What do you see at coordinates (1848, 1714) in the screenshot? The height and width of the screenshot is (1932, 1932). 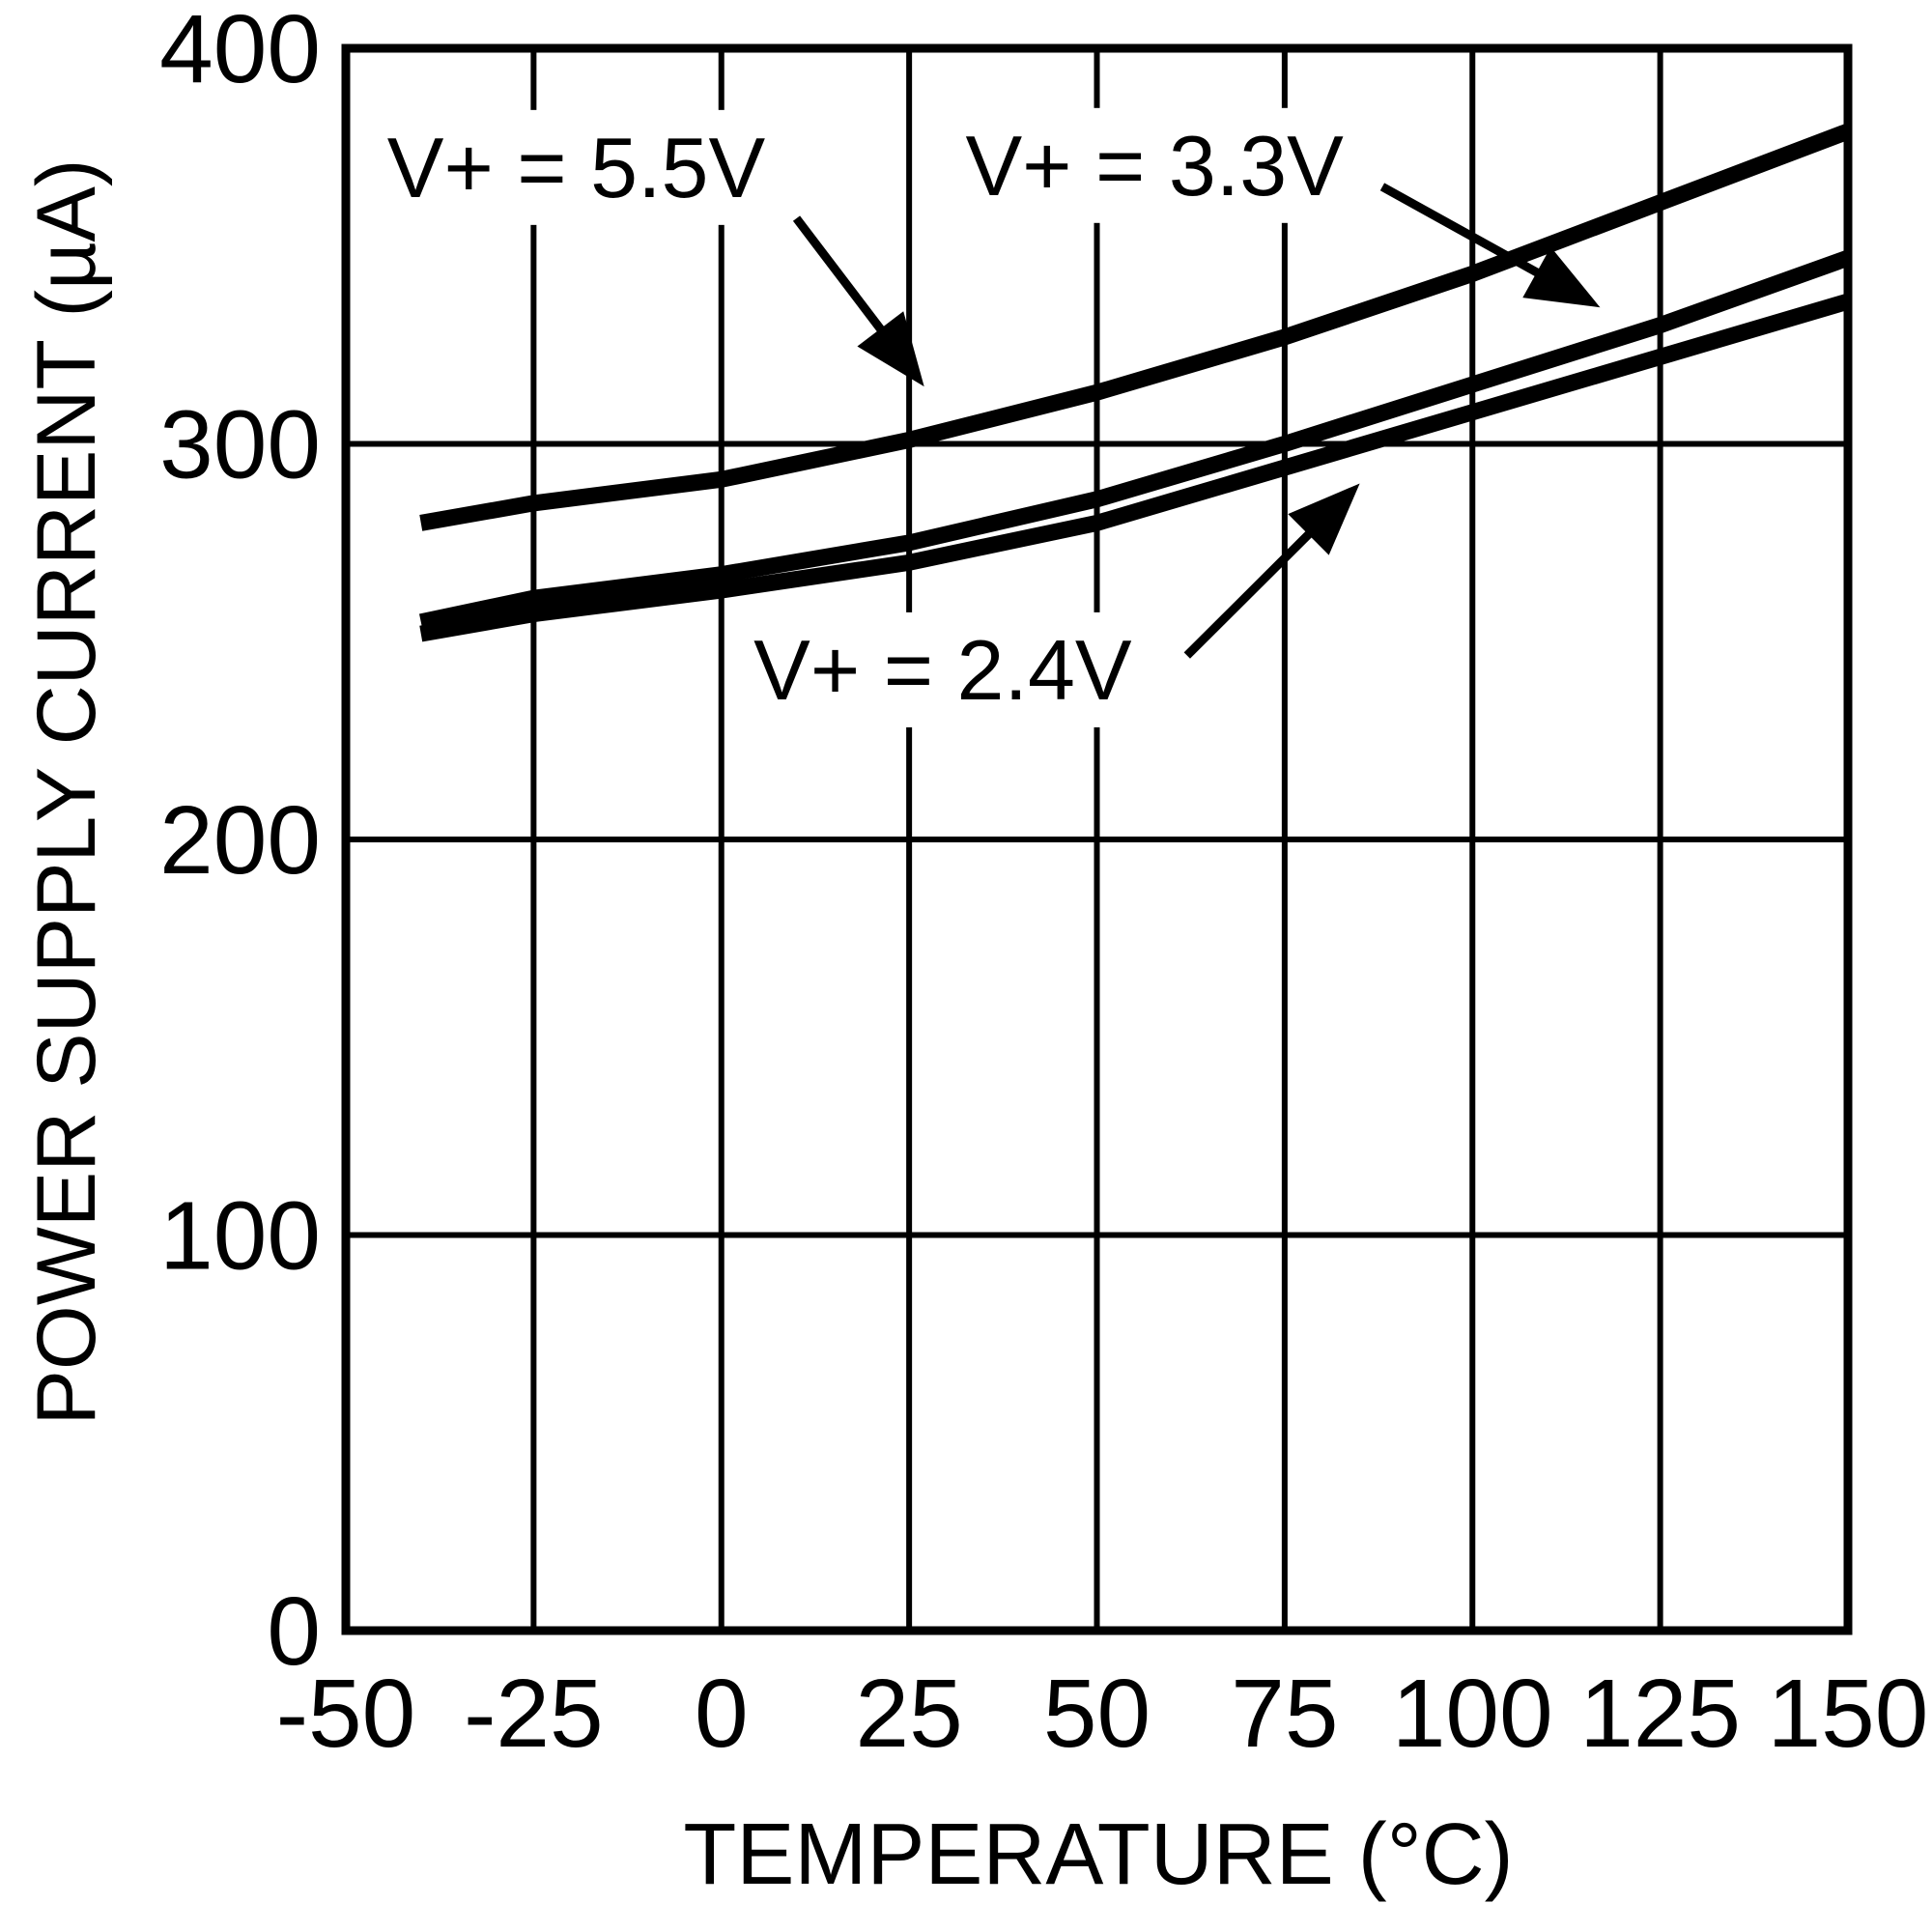 I see `x-tick-label: 150` at bounding box center [1848, 1714].